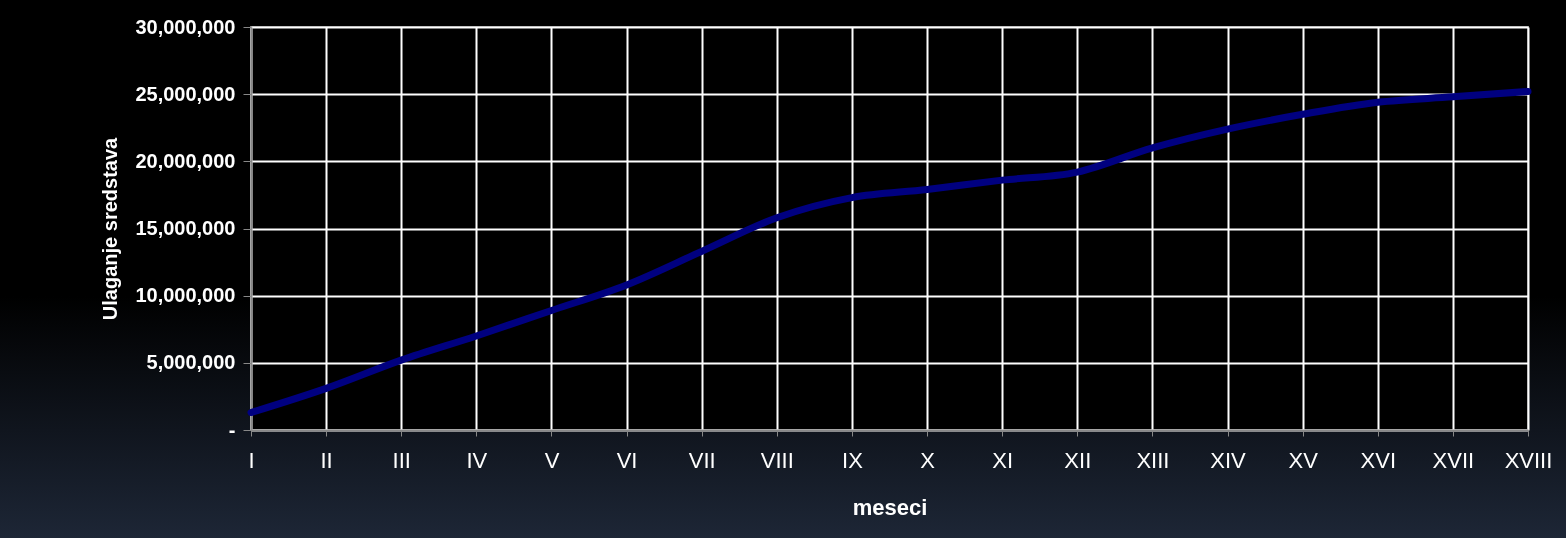 This screenshot has width=1566, height=538. What do you see at coordinates (1303, 460) in the screenshot?
I see `x-tick-label: XV` at bounding box center [1303, 460].